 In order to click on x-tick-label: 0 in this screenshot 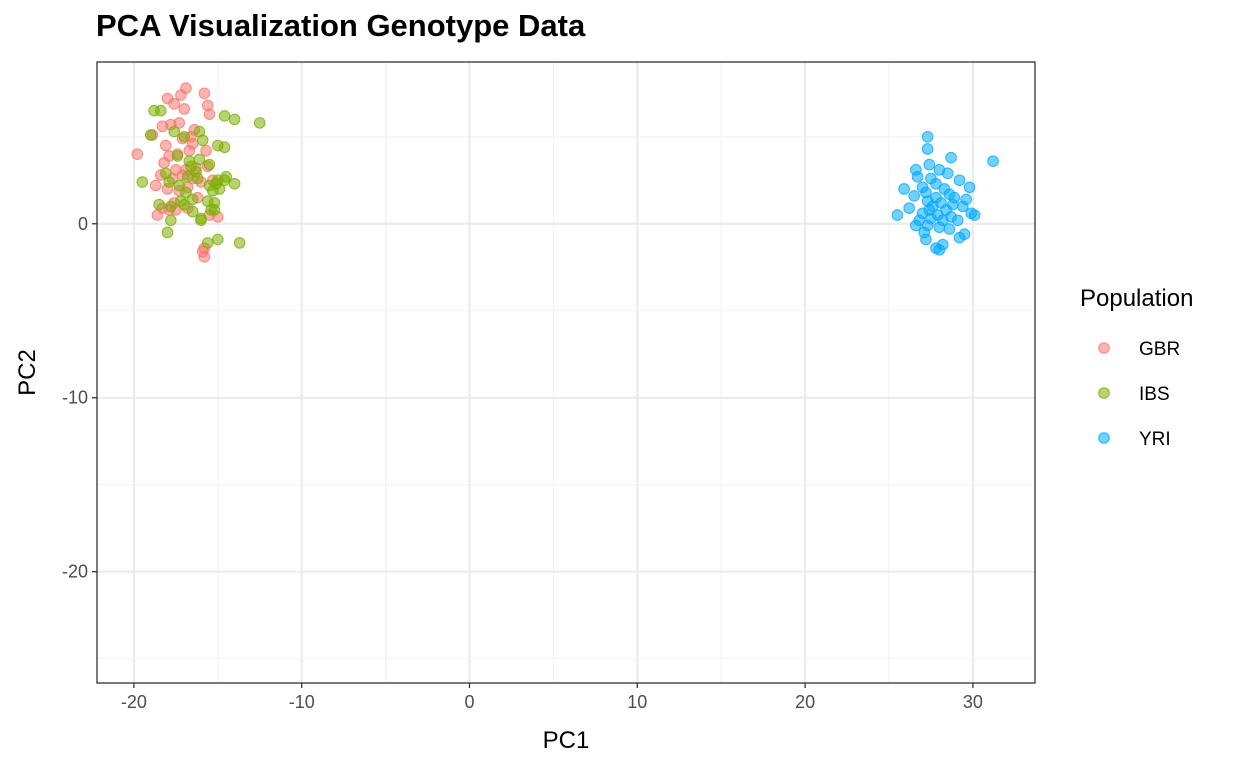, I will do `click(470, 702)`.